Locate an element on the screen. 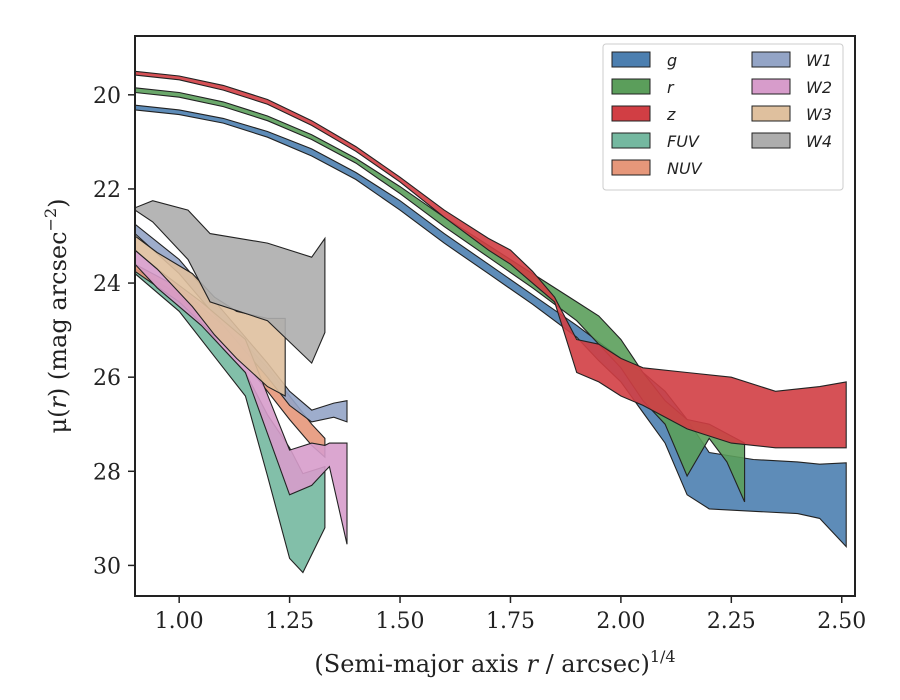  legend-swatch-w2 is located at coordinates (771, 86).